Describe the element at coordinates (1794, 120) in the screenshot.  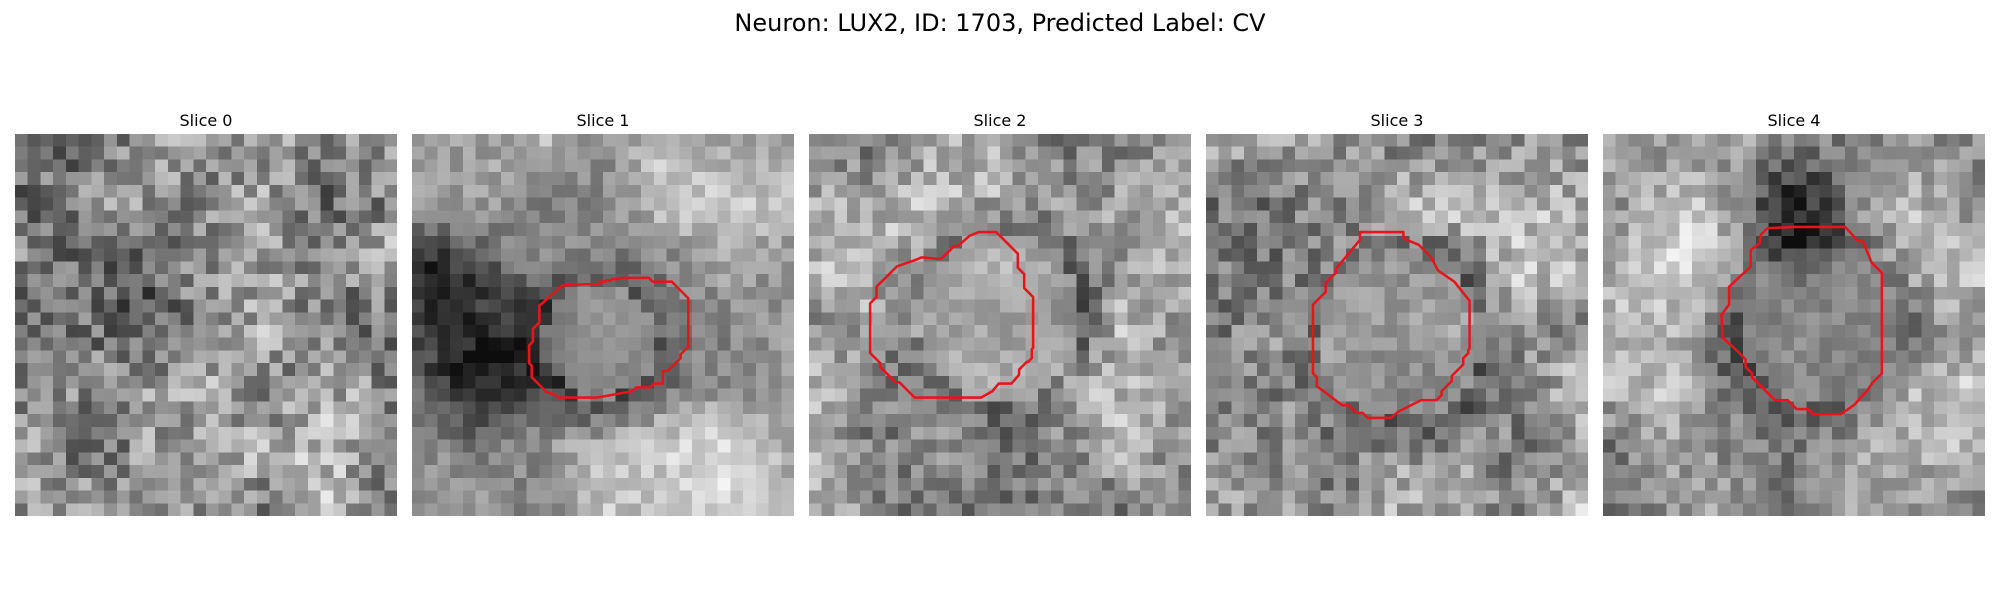
I see `slice-title: Slice 4` at that location.